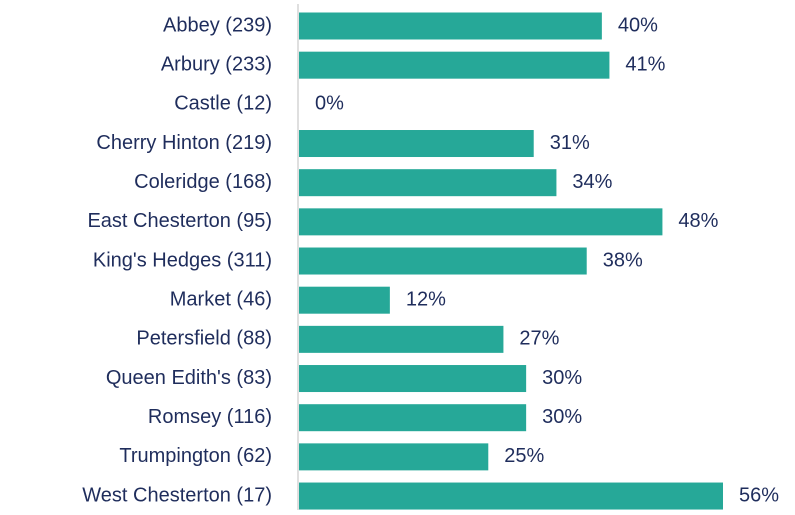 The height and width of the screenshot is (515, 795). What do you see at coordinates (759, 495) in the screenshot?
I see `data-label: 56%` at bounding box center [759, 495].